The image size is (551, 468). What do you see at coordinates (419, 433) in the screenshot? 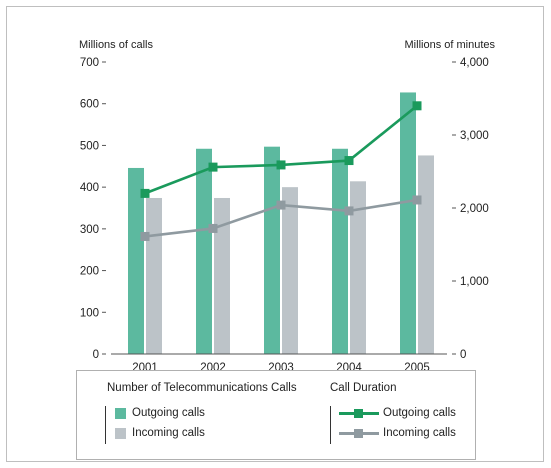
I see `legend-label-incoming-line: Incoming calls` at bounding box center [419, 433].